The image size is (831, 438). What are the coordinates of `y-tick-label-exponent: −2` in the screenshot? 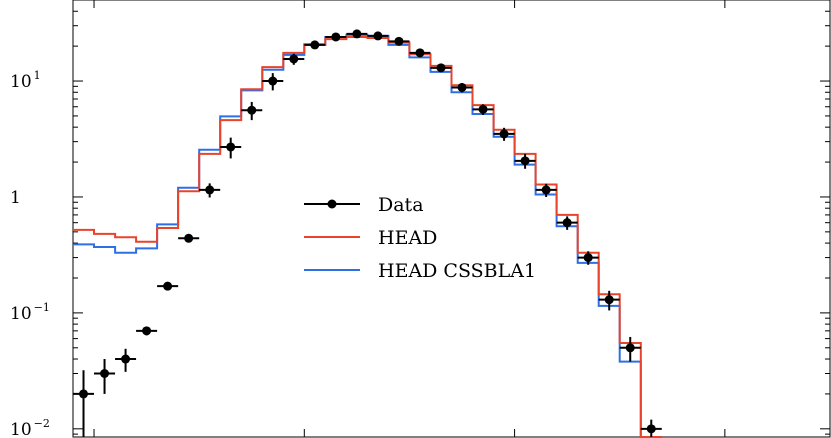 It's located at (42, 423).